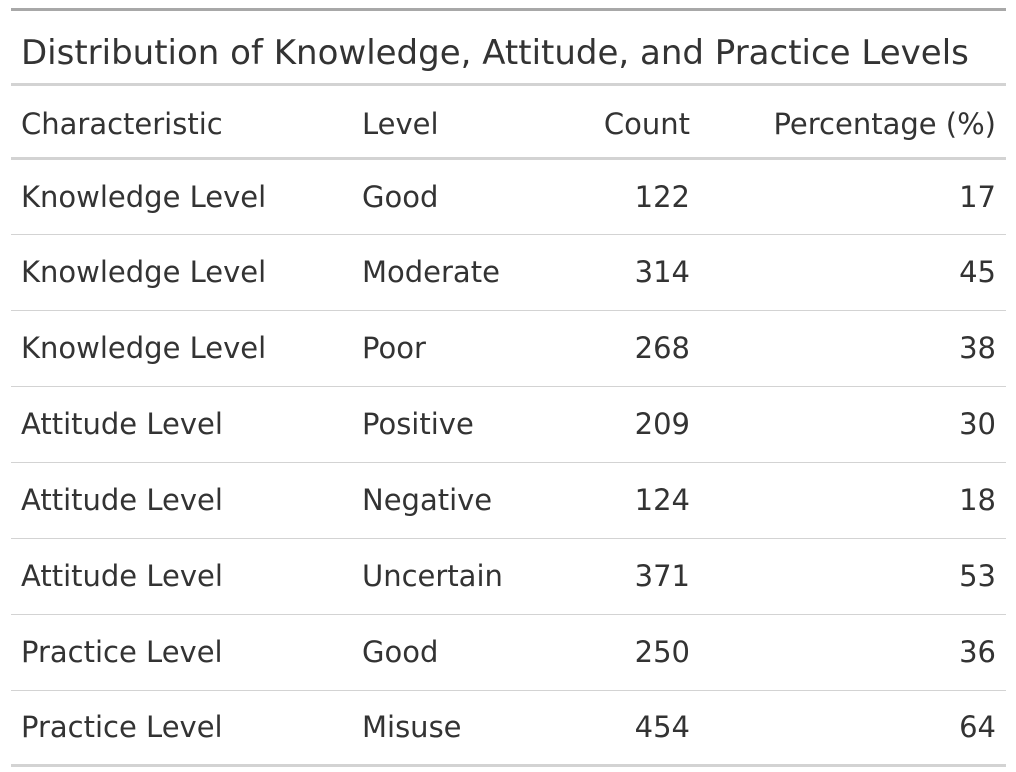 The image size is (1016, 772). I want to click on cell-percentage: 64, so click(853, 728).